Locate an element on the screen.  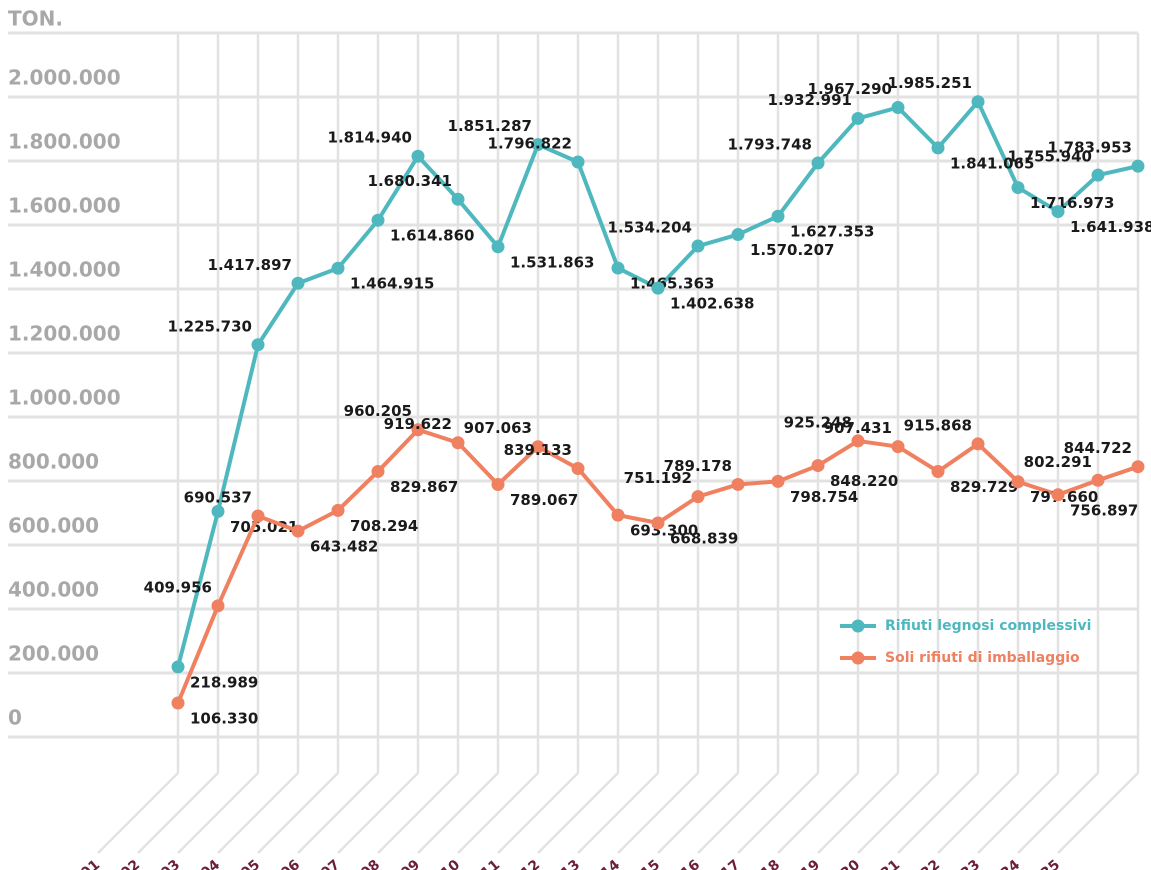
value-label: 907.063 is located at coordinates (498, 428).